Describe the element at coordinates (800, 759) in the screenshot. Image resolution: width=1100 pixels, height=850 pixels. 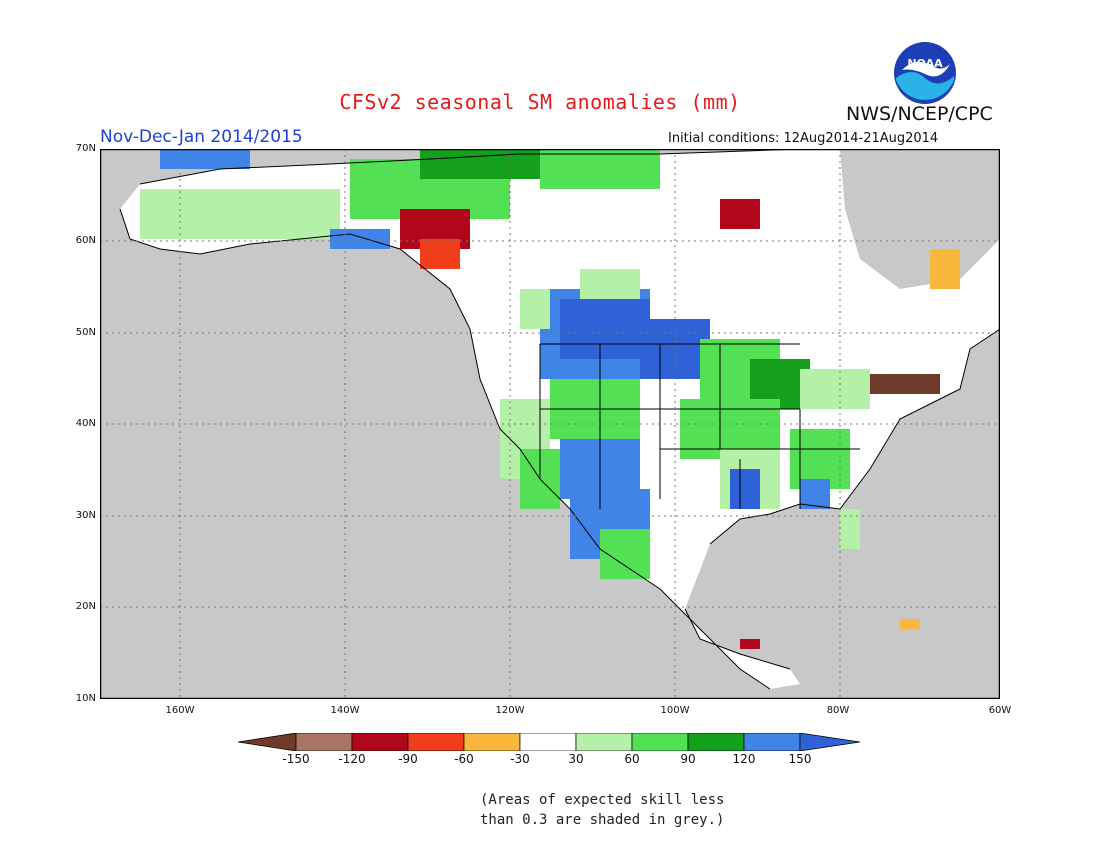
I see `colorbar-label-150: 150` at that location.